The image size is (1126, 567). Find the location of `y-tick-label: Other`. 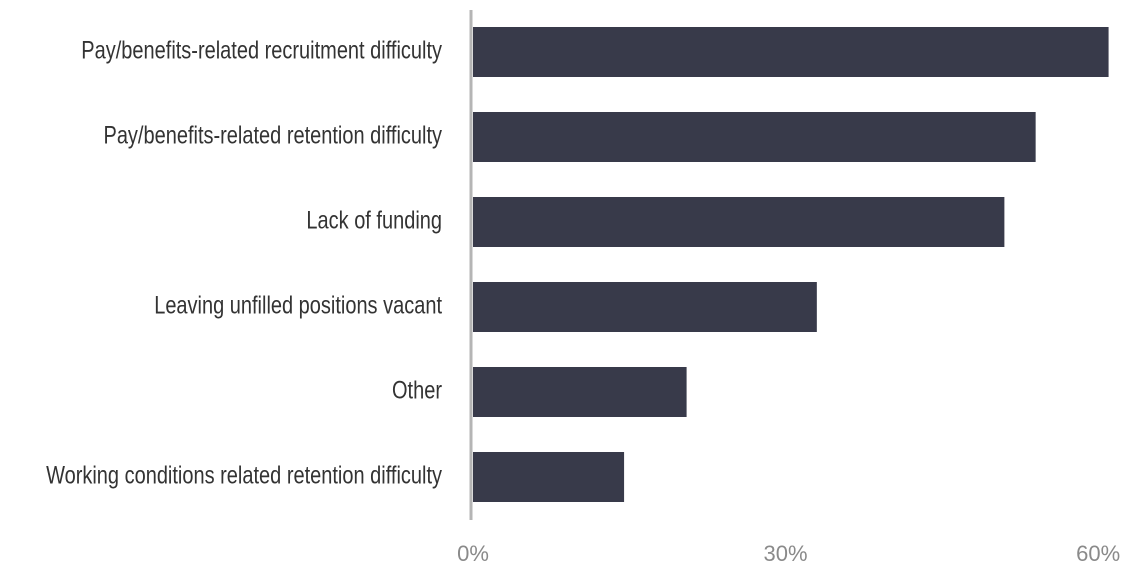

y-tick-label: Other is located at coordinates (417, 391).